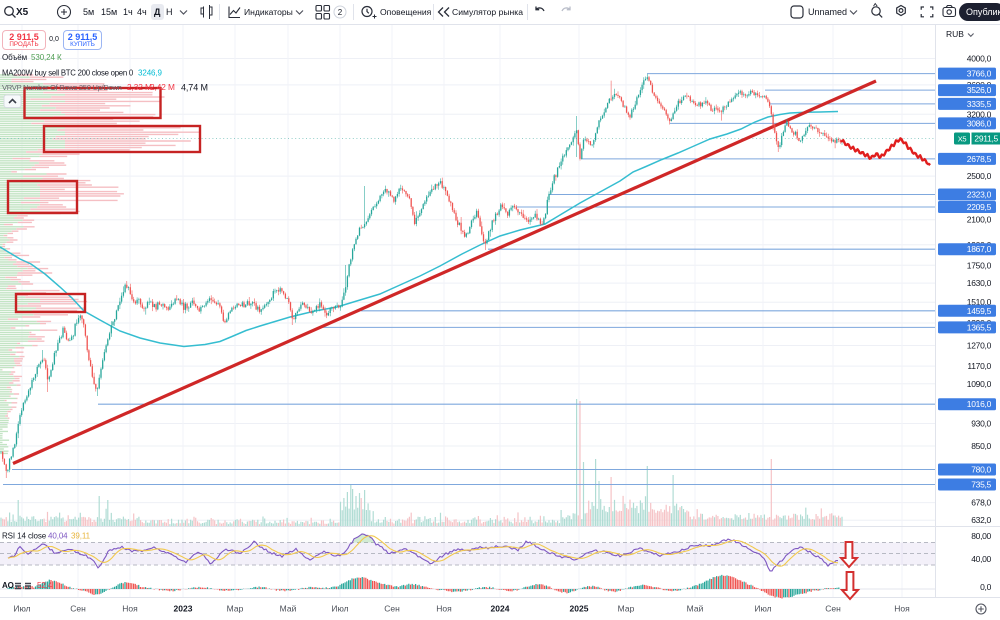 This screenshot has width=1000, height=620. What do you see at coordinates (109, 12) in the screenshot?
I see `svg-text: 15м` at bounding box center [109, 12].